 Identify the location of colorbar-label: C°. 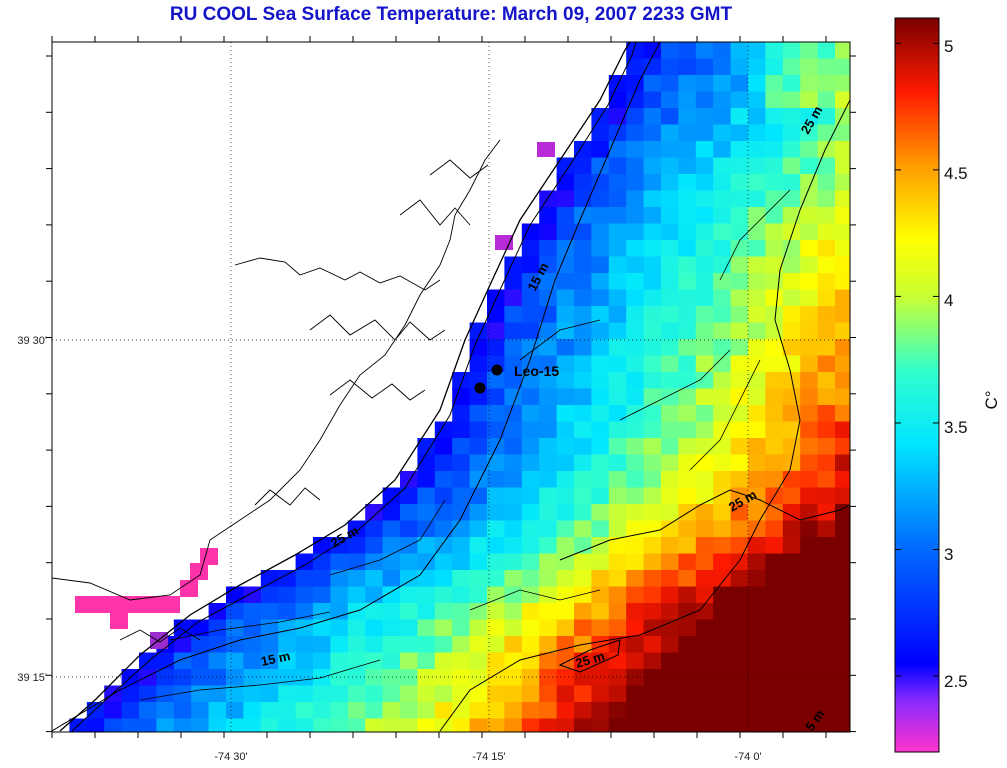
(991, 399).